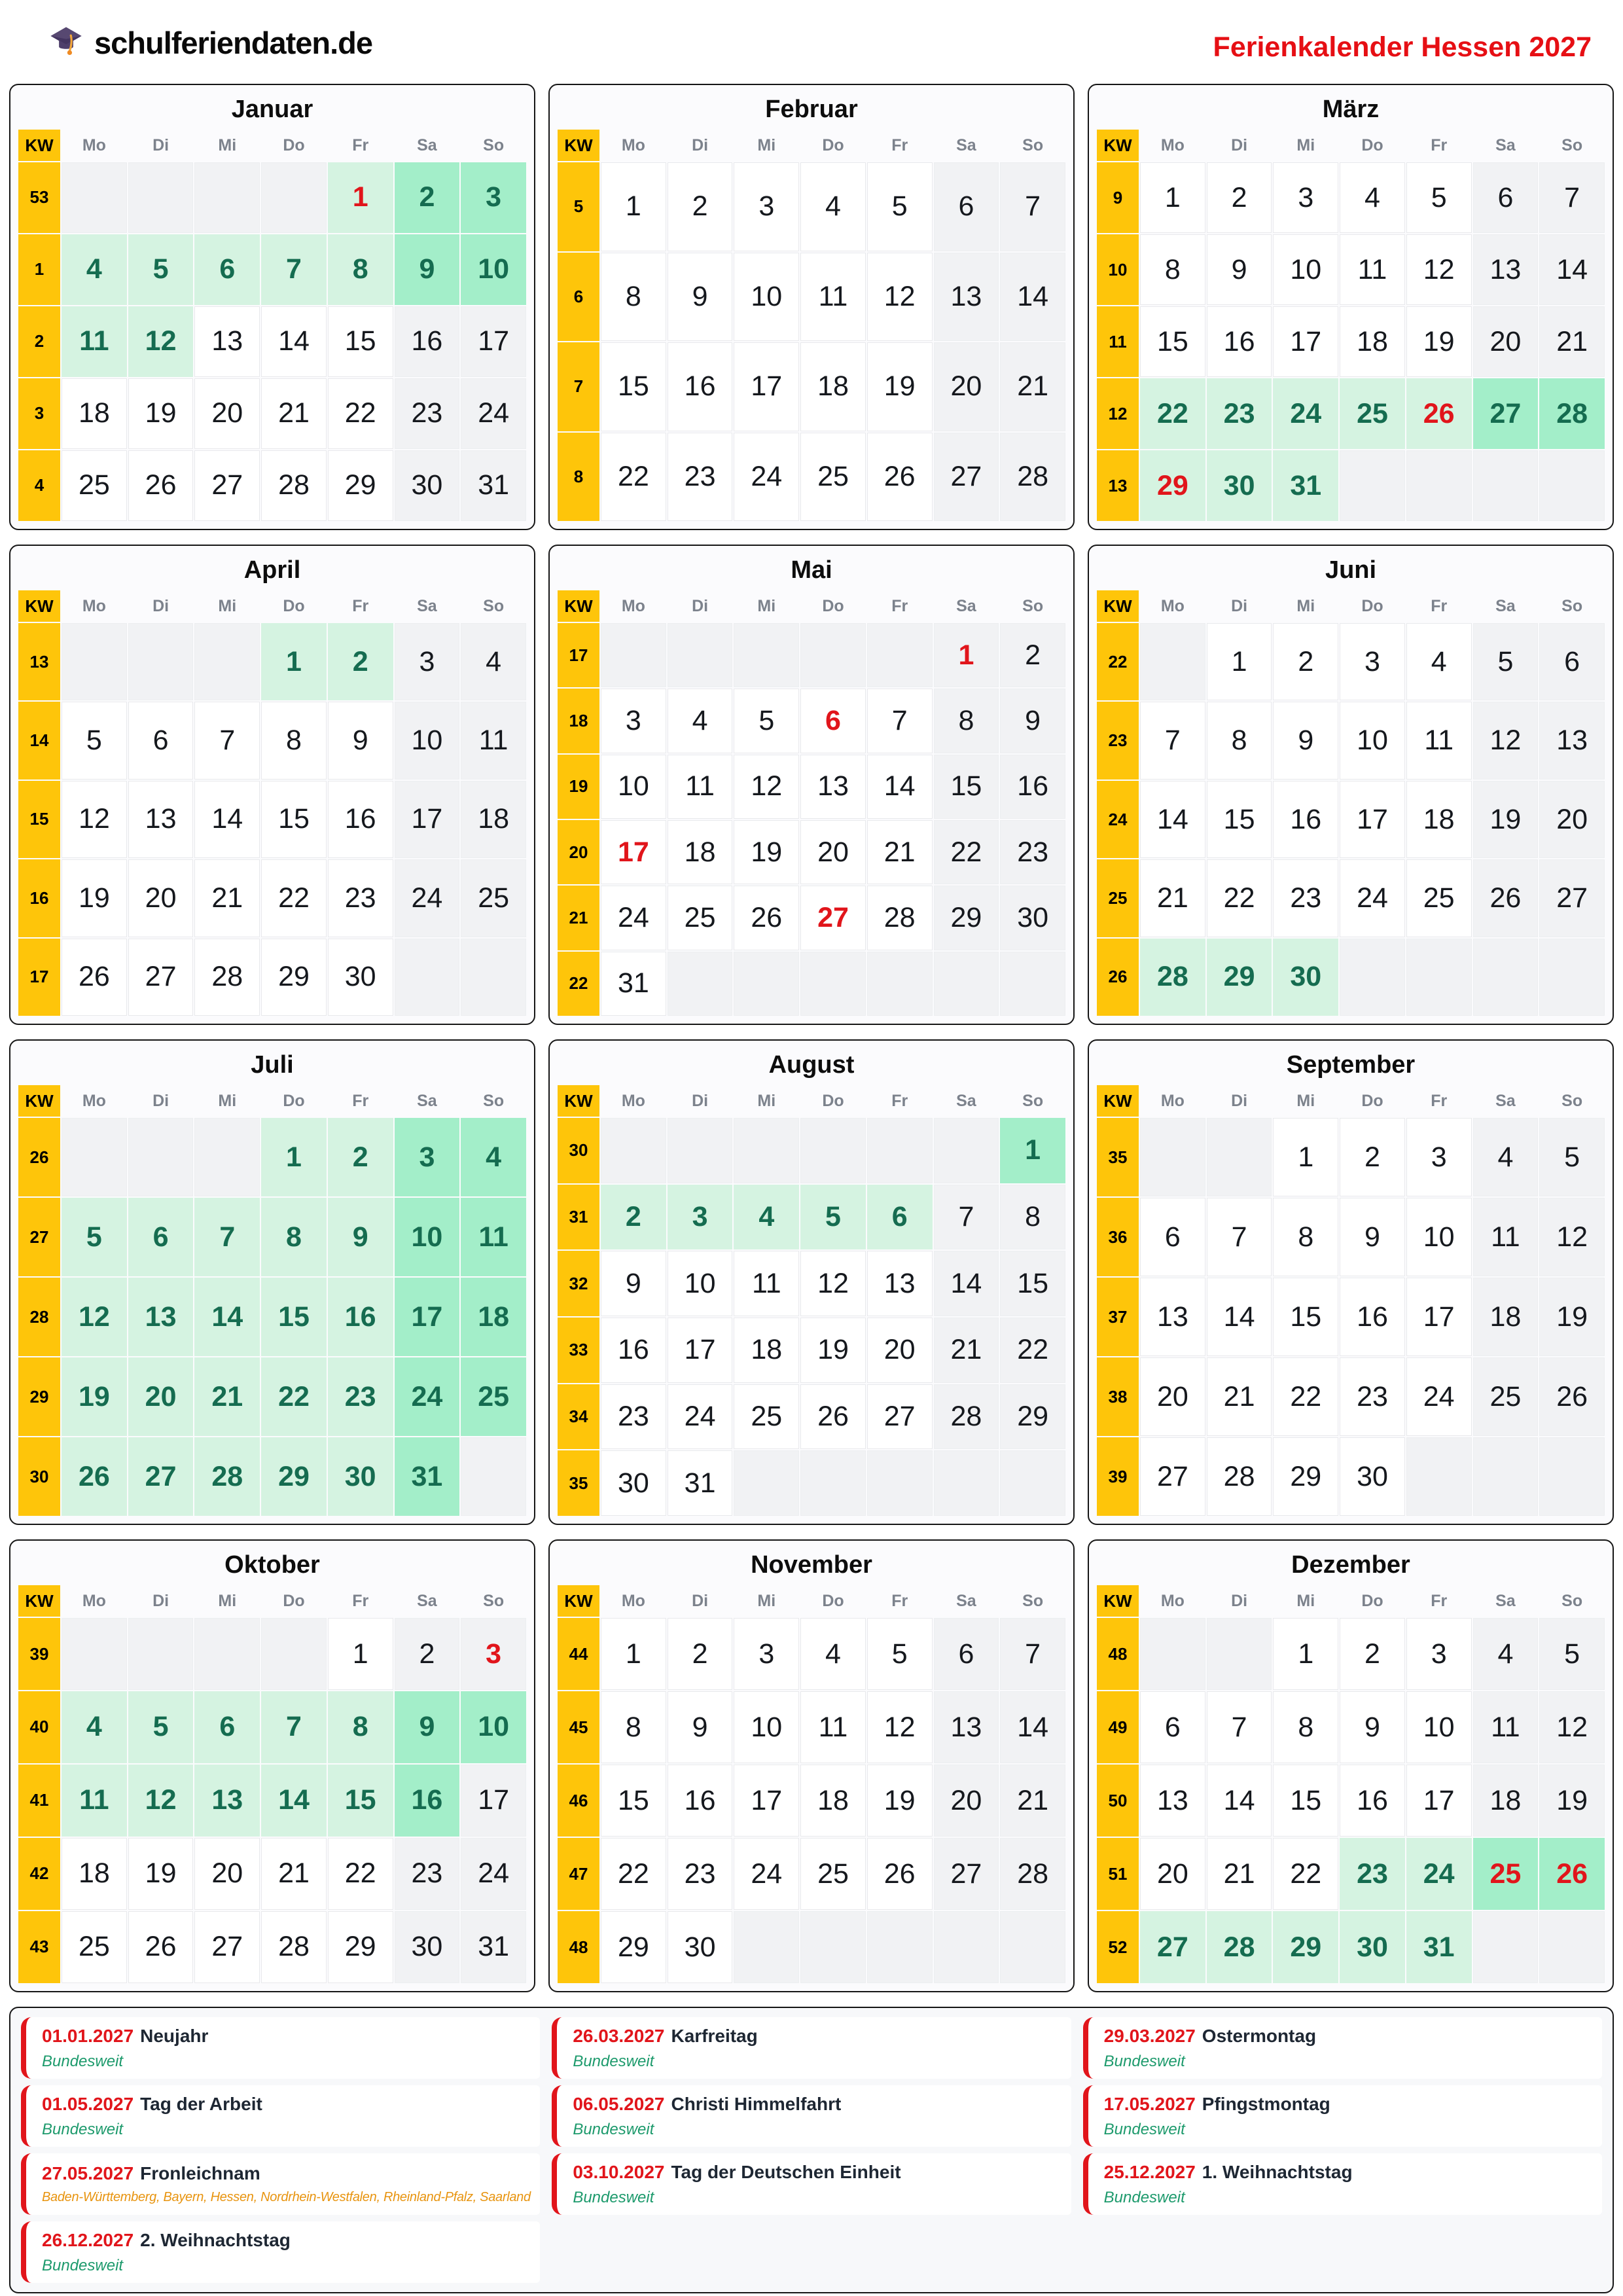  What do you see at coordinates (39, 1317) in the screenshot?
I see `kw-cell: 28` at bounding box center [39, 1317].